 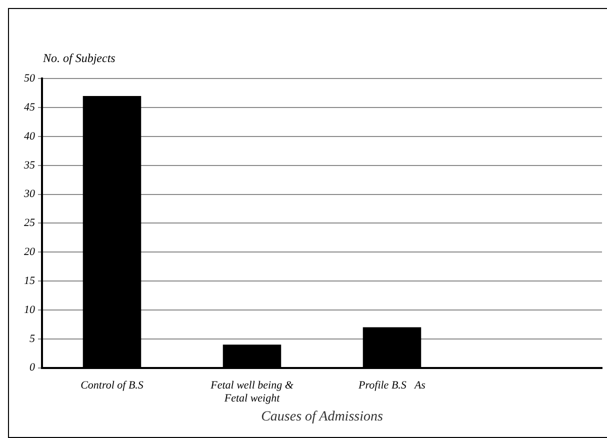 I want to click on y-axis-title: No. of Subjects, so click(x=79, y=58).